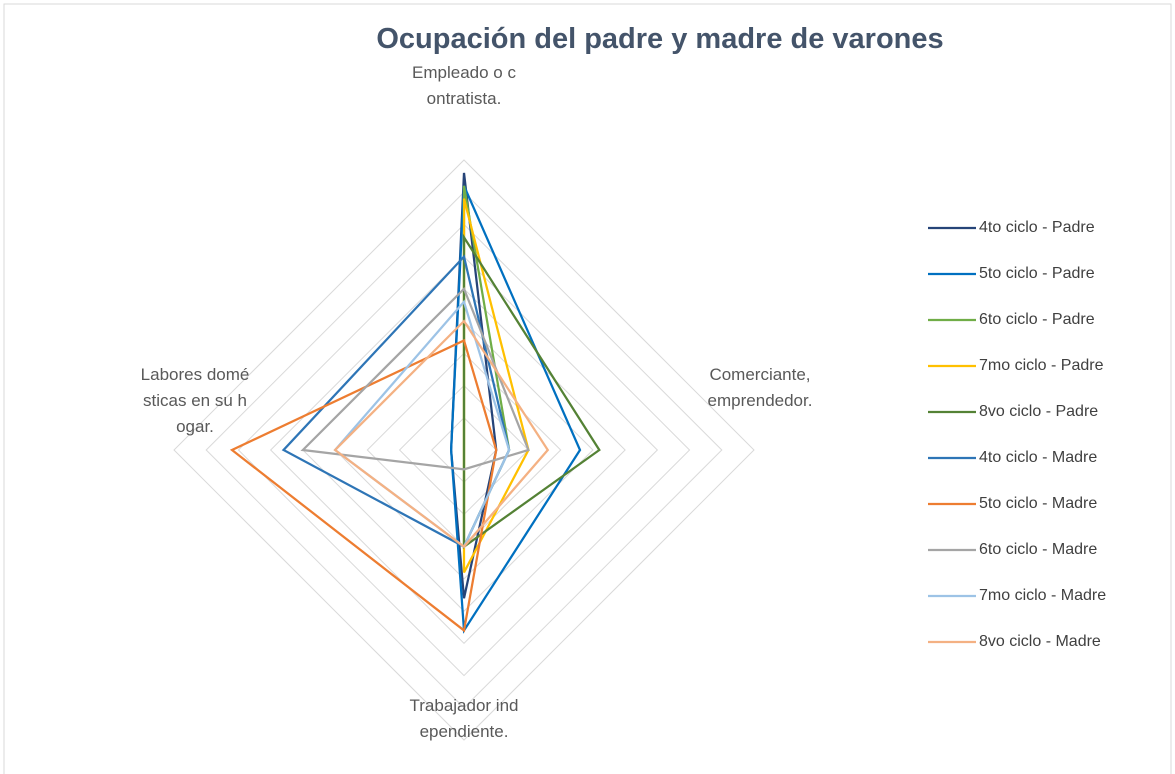 The width and height of the screenshot is (1175, 774). I want to click on category-label: Comerciante, emprendedor., so click(760, 387).